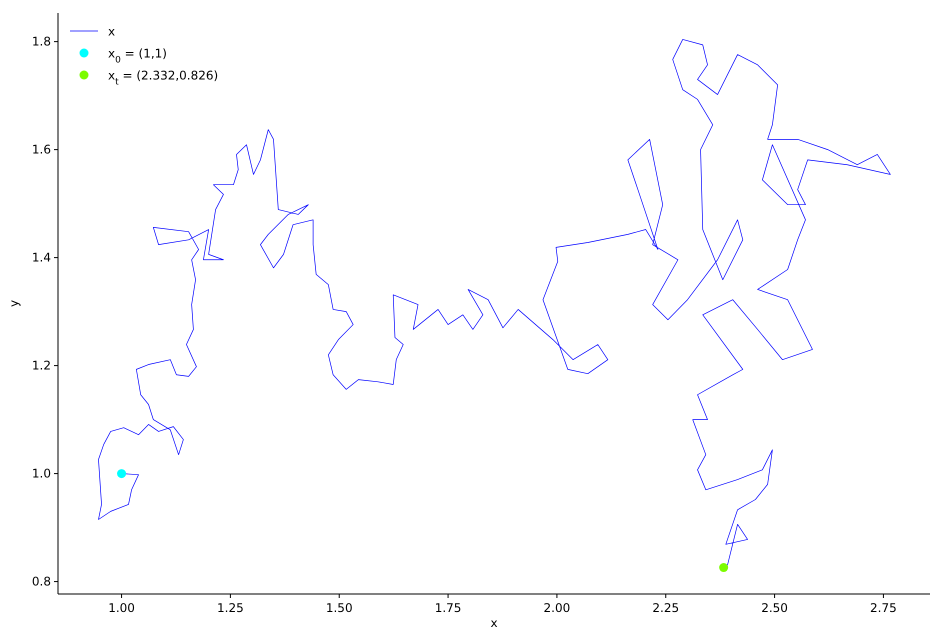 The width and height of the screenshot is (930, 630). What do you see at coordinates (339, 608) in the screenshot?
I see `x-tick-label: 1.50` at bounding box center [339, 608].